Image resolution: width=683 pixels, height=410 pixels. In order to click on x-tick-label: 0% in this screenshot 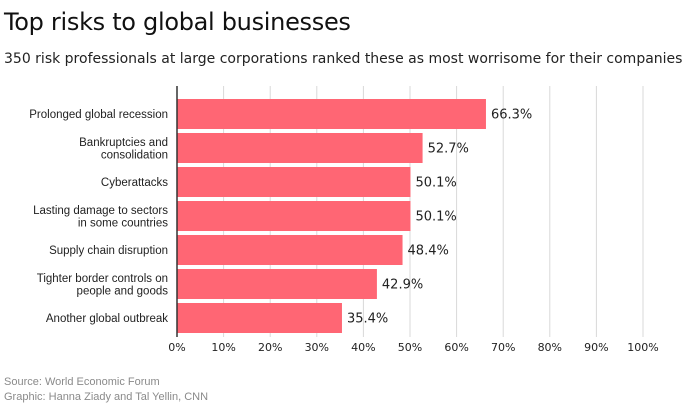, I will do `click(176, 347)`.